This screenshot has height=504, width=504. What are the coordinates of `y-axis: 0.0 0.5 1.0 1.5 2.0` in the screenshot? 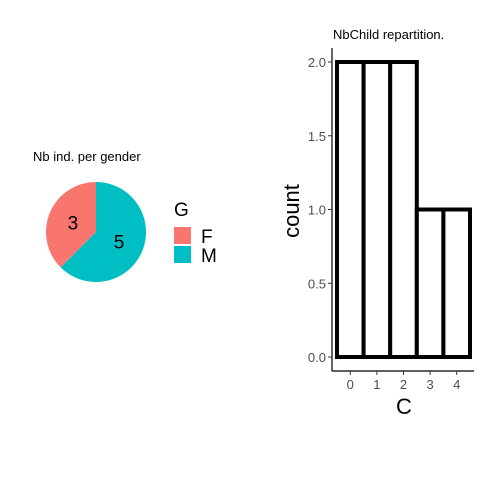 It's located at (320, 209).